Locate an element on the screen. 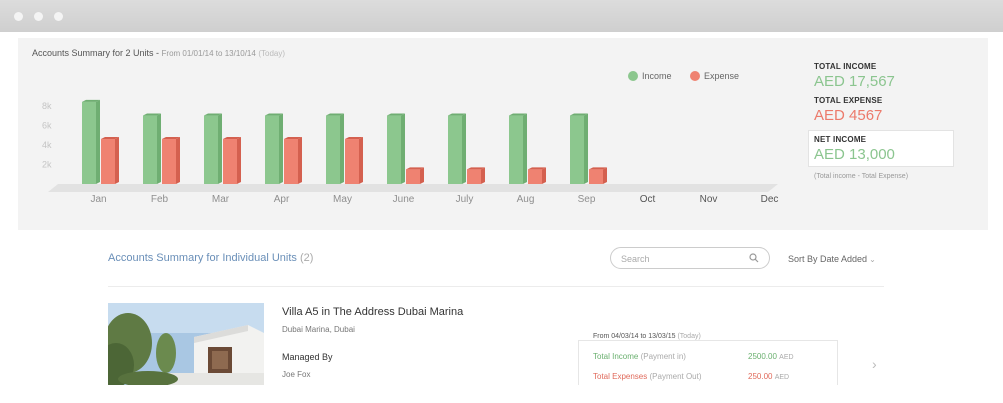  expense-bar-mar is located at coordinates (232, 160).